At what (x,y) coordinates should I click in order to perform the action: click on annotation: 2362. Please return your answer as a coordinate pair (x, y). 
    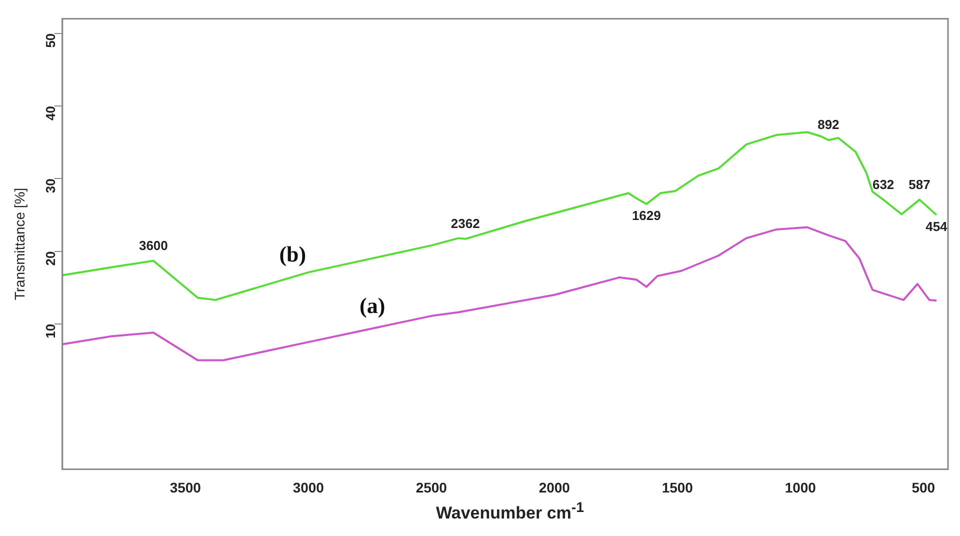
    Looking at the image, I should click on (465, 223).